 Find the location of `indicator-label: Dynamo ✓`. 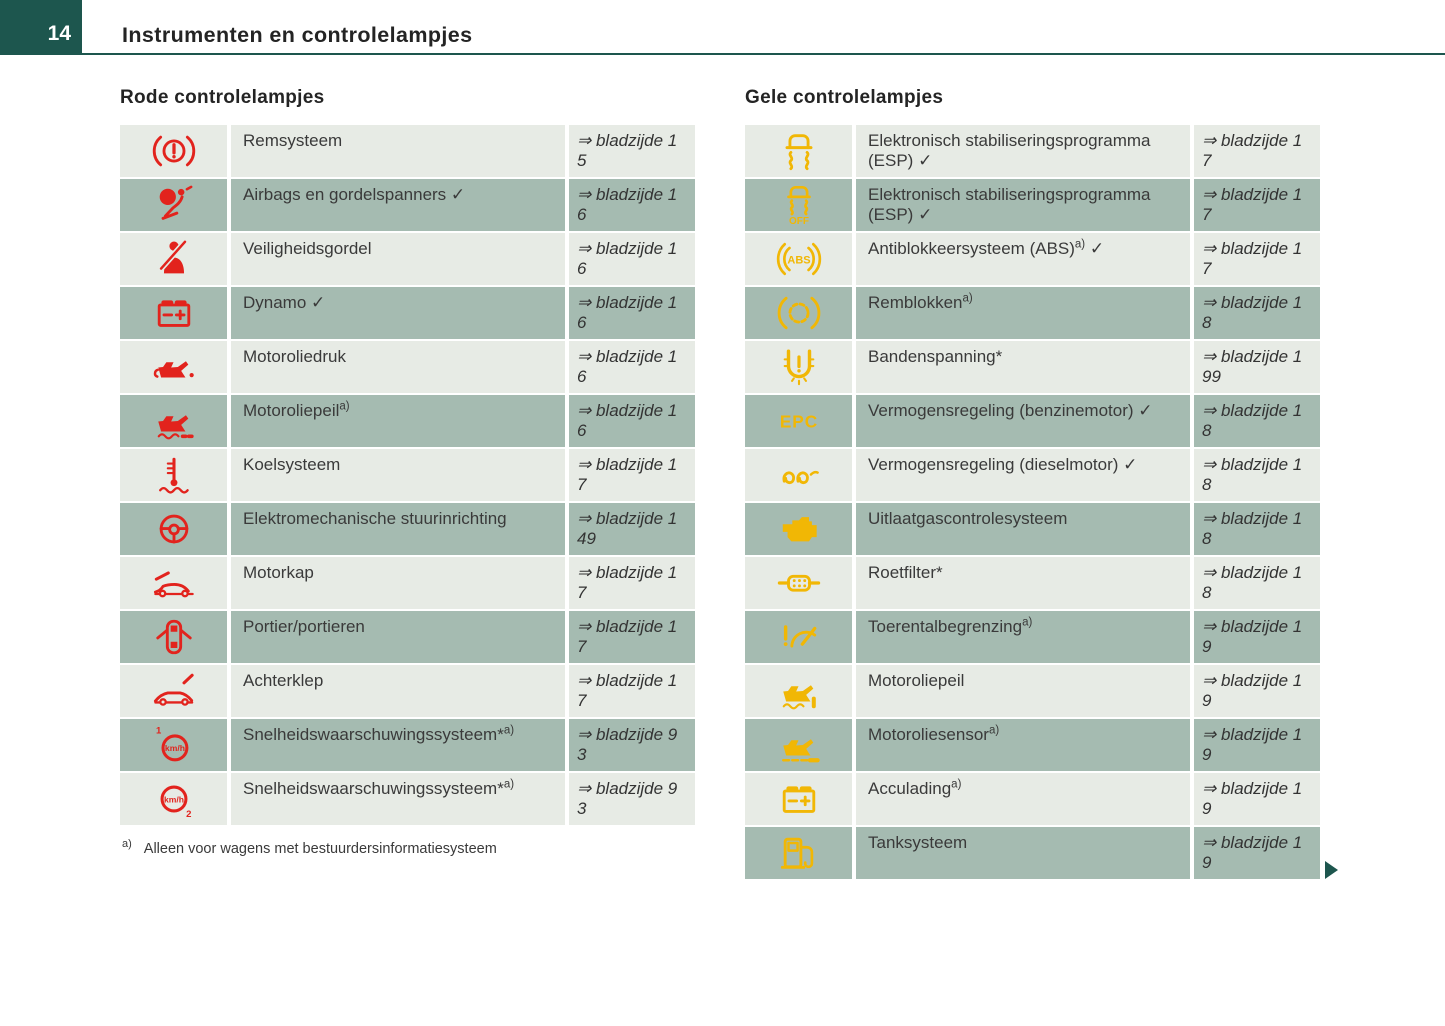

indicator-label: Dynamo ✓ is located at coordinates (398, 313).